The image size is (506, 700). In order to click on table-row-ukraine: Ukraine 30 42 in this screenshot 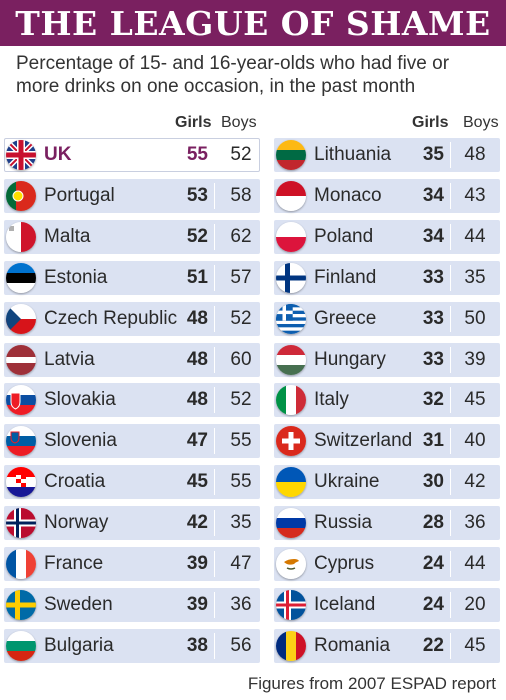, I will do `click(387, 482)`.